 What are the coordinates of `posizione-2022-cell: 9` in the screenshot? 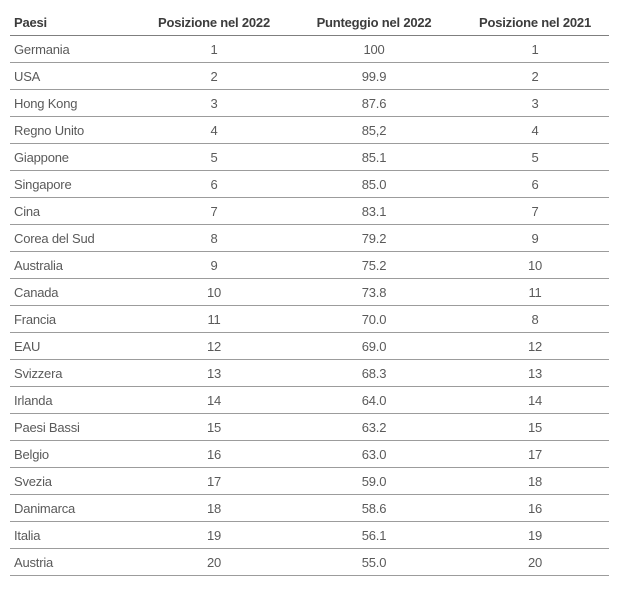 It's located at (214, 265).